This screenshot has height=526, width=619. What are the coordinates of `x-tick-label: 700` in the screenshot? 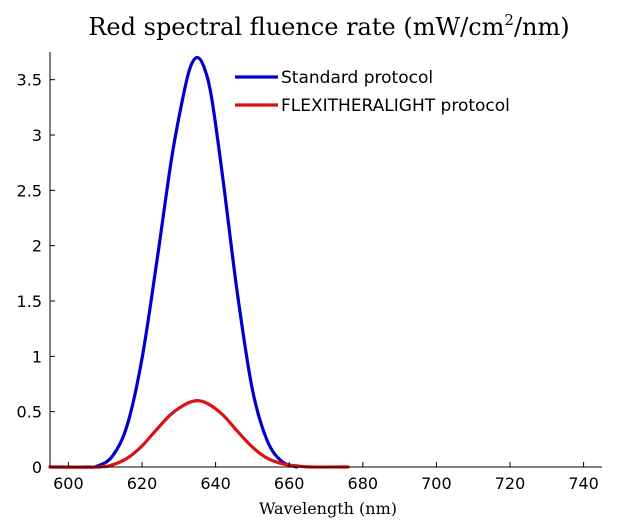 It's located at (436, 483).